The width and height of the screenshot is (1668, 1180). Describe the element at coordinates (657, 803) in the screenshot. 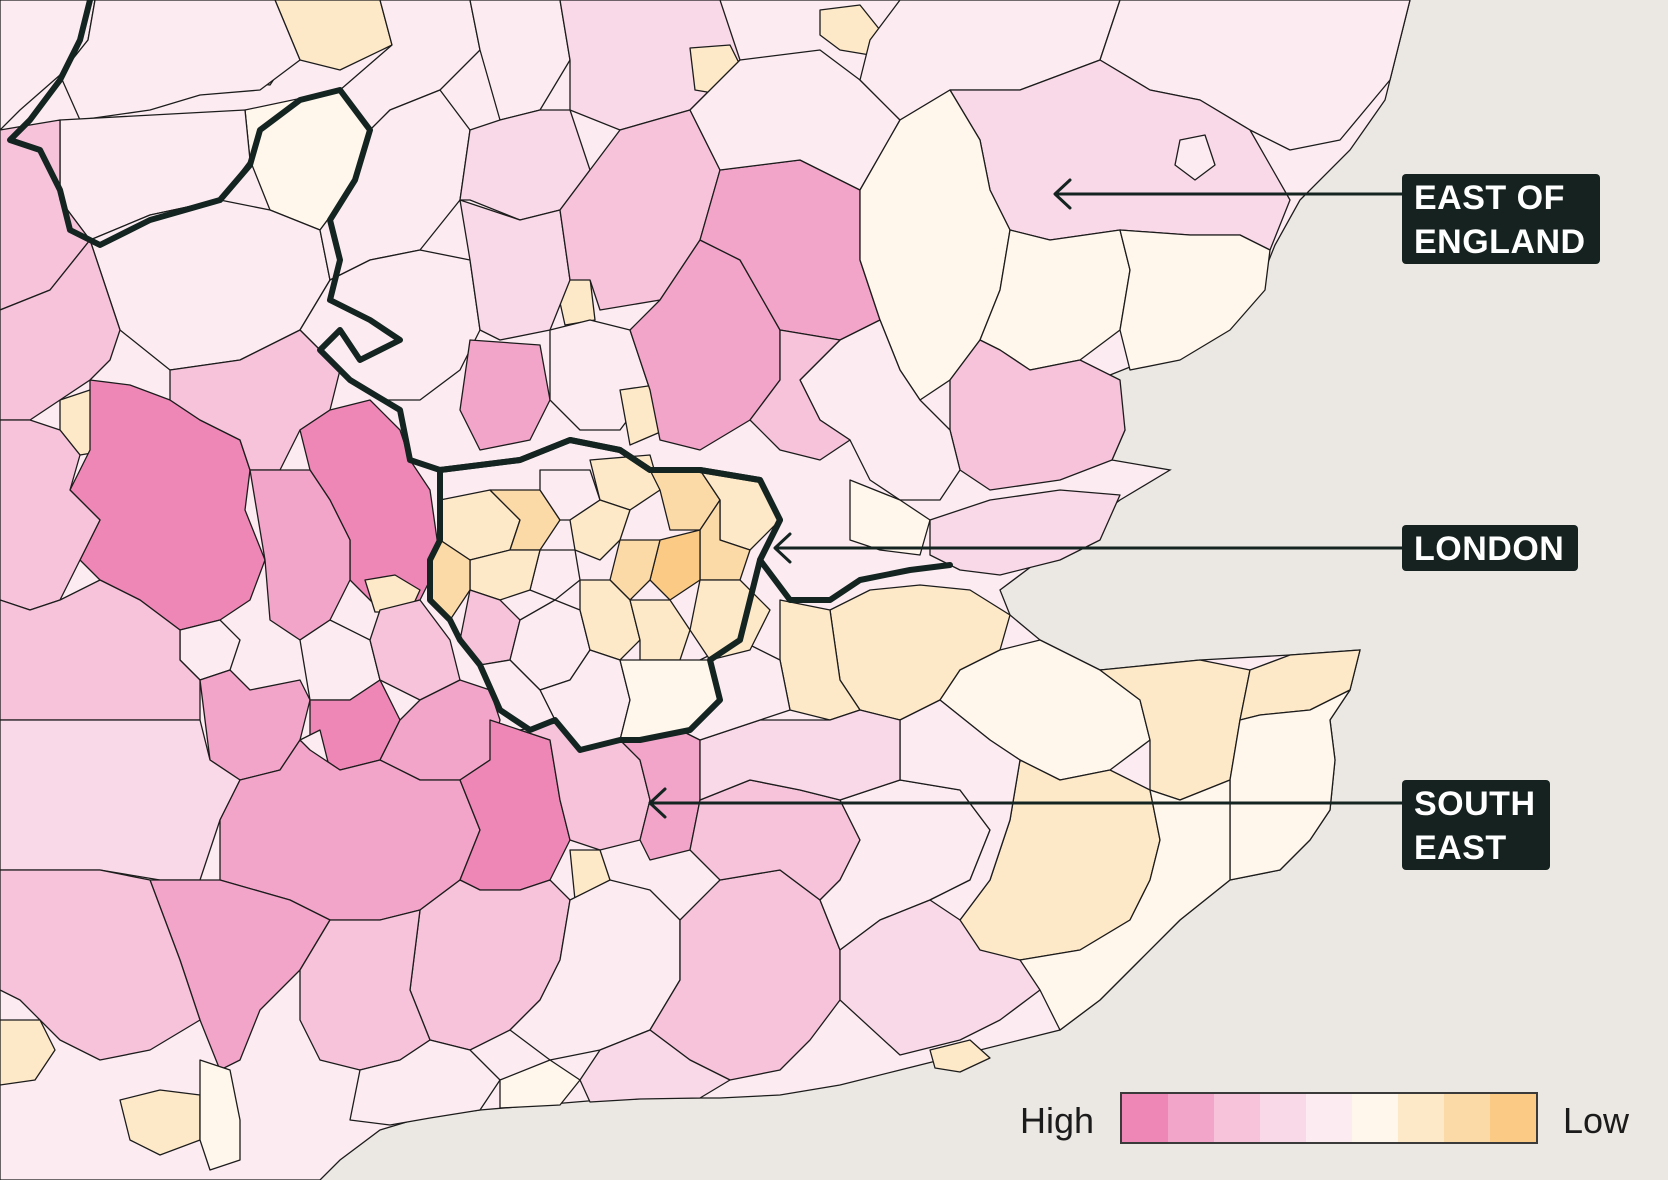

I see `south-east-arrow-icon` at that location.